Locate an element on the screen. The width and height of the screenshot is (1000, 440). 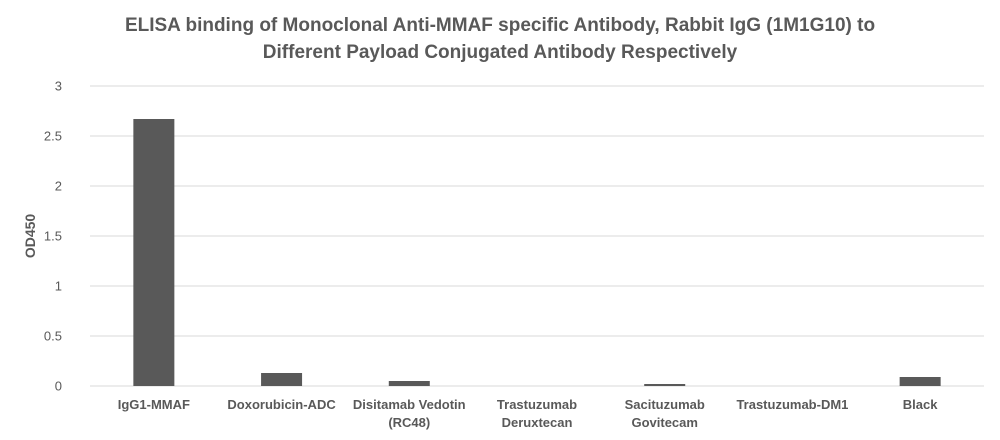
y-tick-label: 1 is located at coordinates (58, 286).